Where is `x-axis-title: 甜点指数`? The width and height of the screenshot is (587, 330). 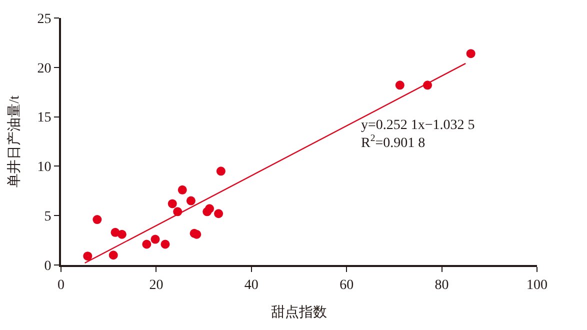 x-axis-title: 甜点指数 is located at coordinates (299, 312).